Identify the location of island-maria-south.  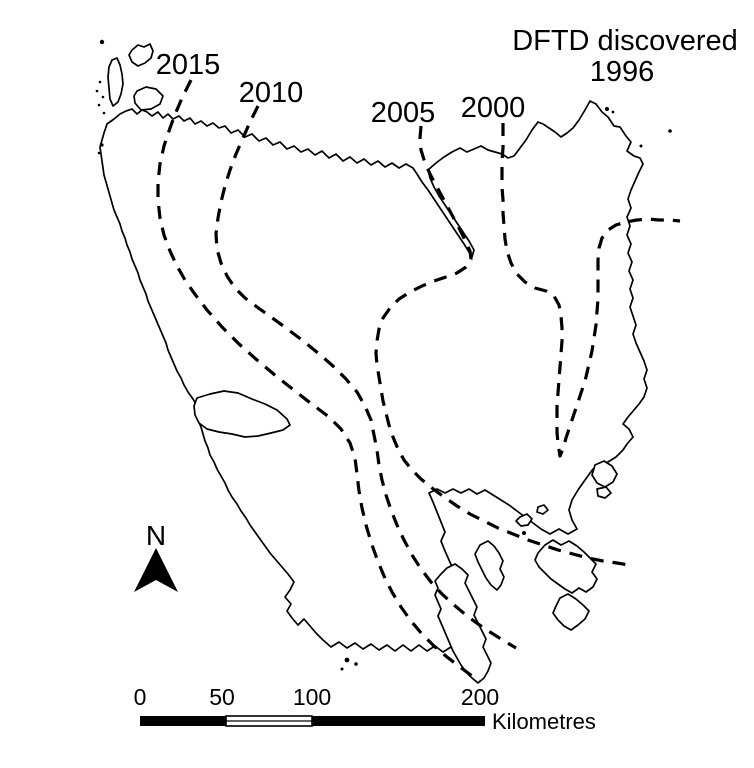
(604, 492).